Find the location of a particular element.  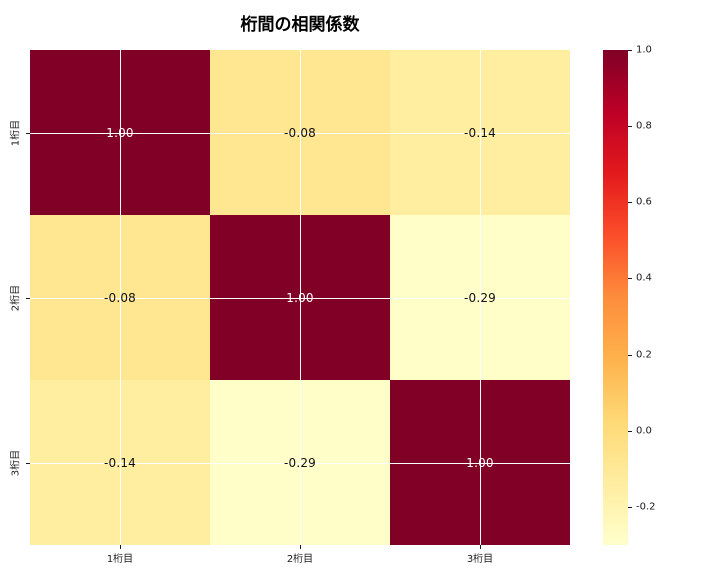

colorbar-tick-label: 0.0 is located at coordinates (644, 431).